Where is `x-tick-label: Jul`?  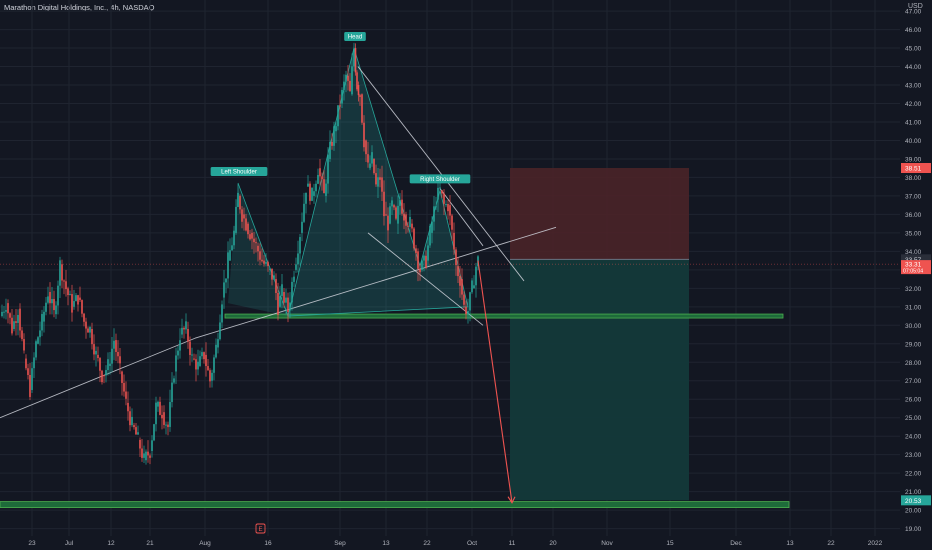 x-tick-label: Jul is located at coordinates (69, 543).